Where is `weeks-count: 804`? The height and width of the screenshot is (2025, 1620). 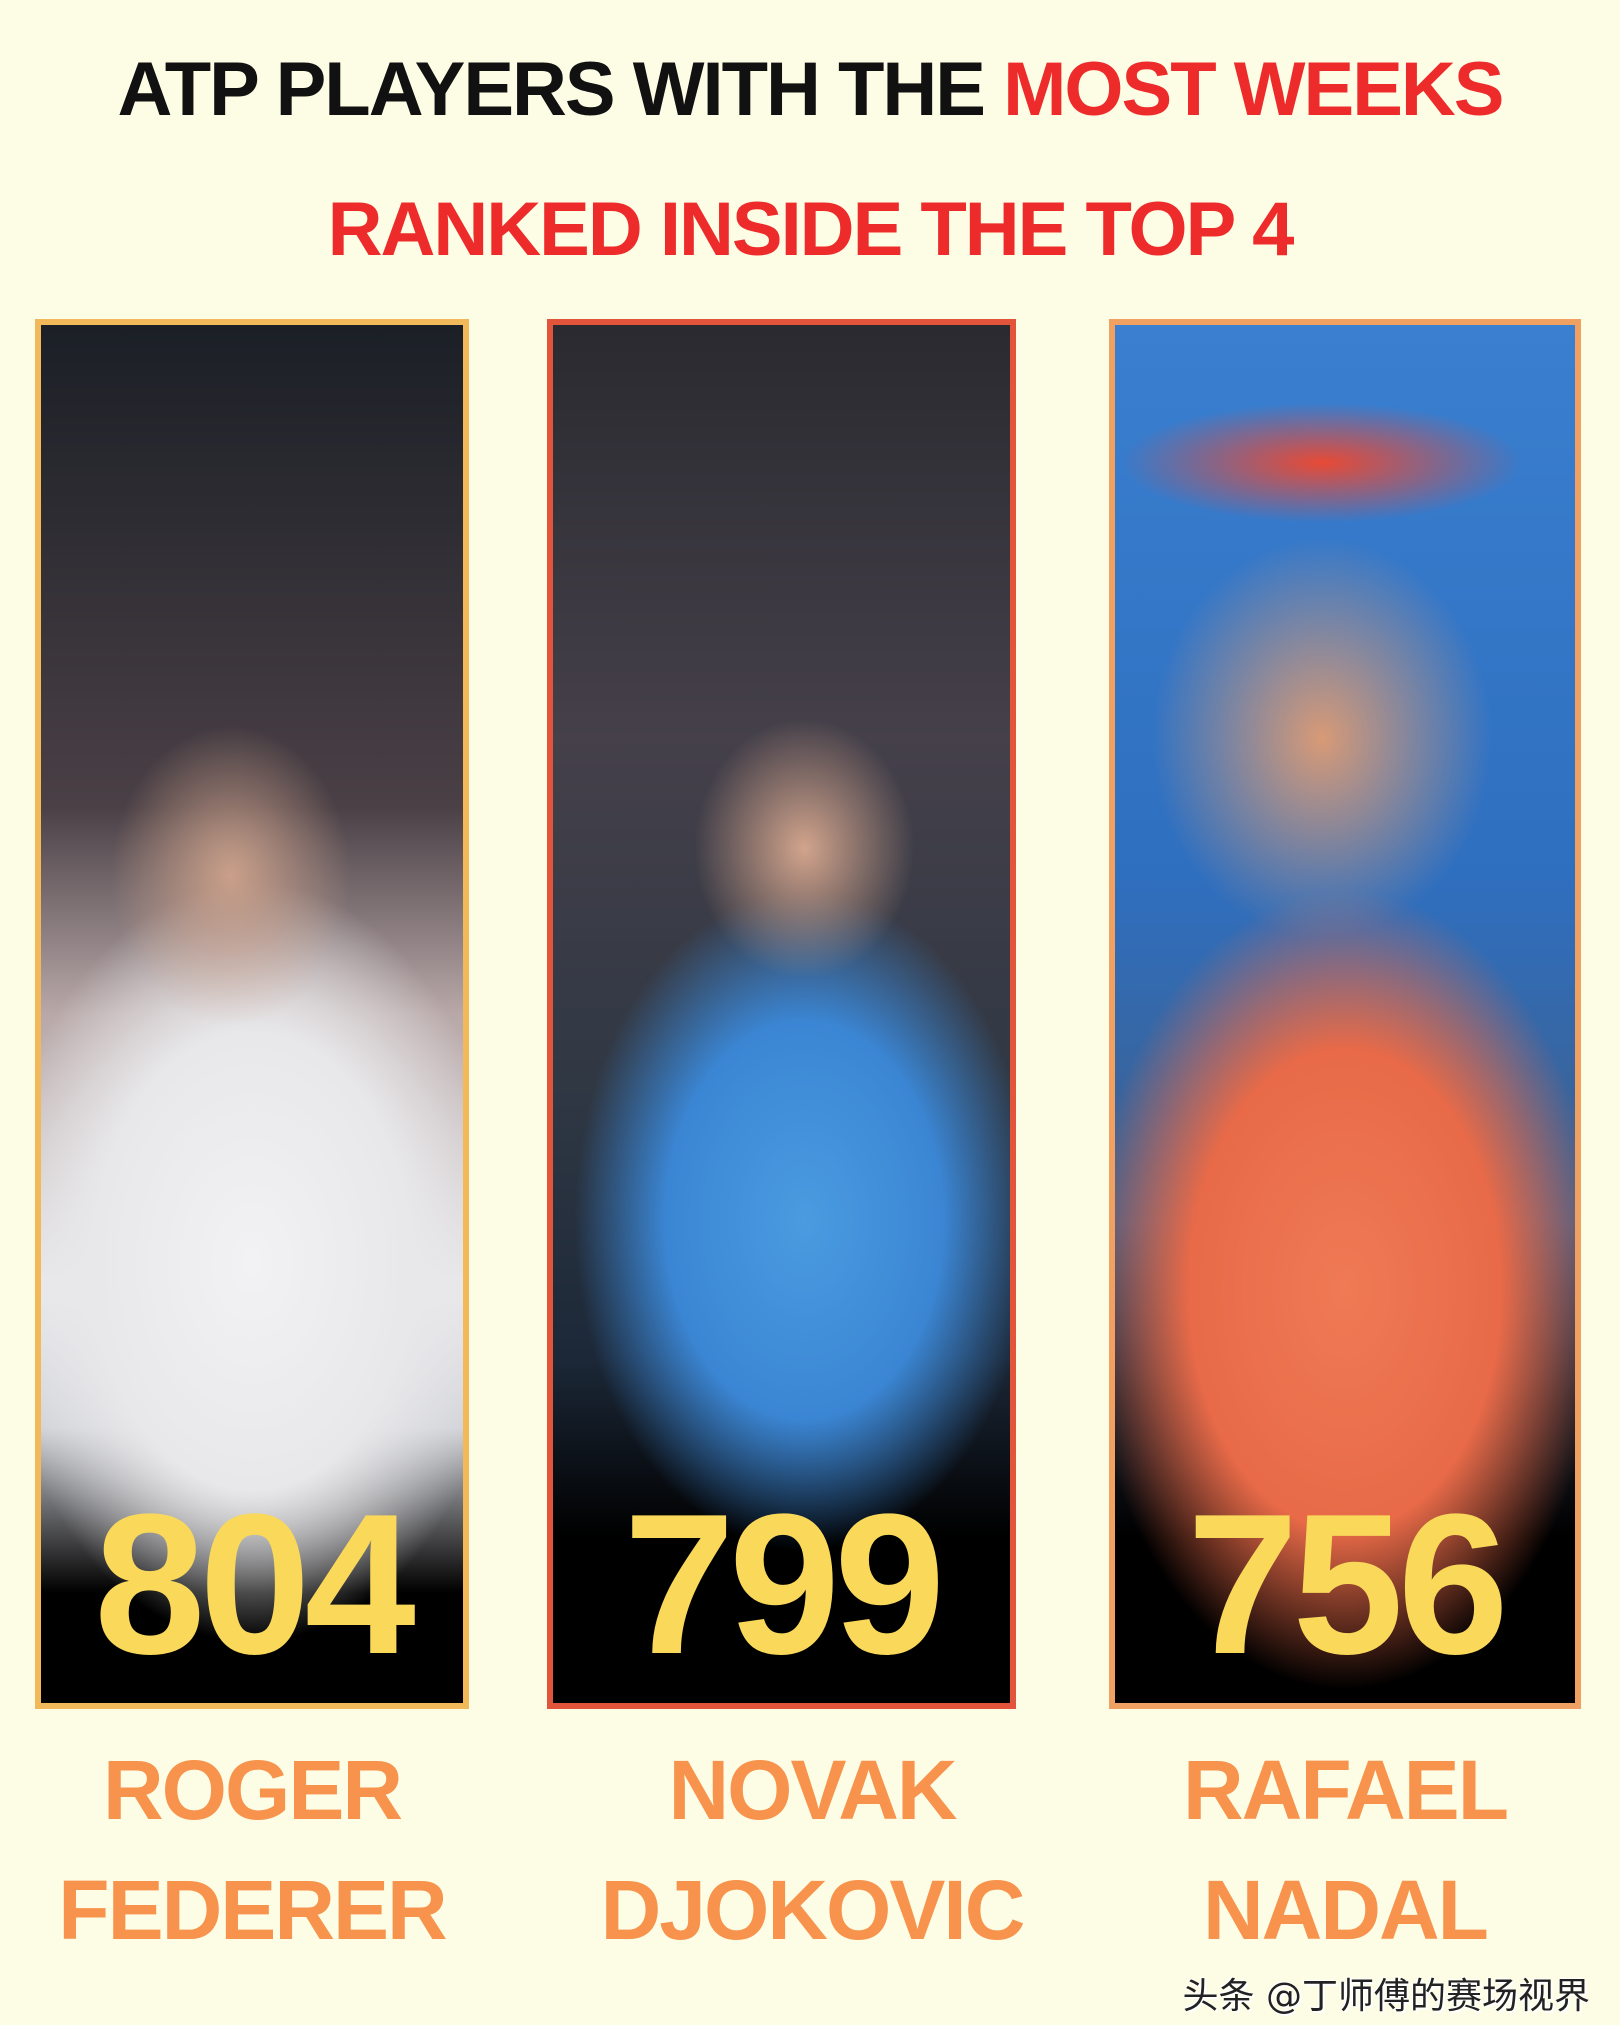
weeks-count: 804 is located at coordinates (255, 1584).